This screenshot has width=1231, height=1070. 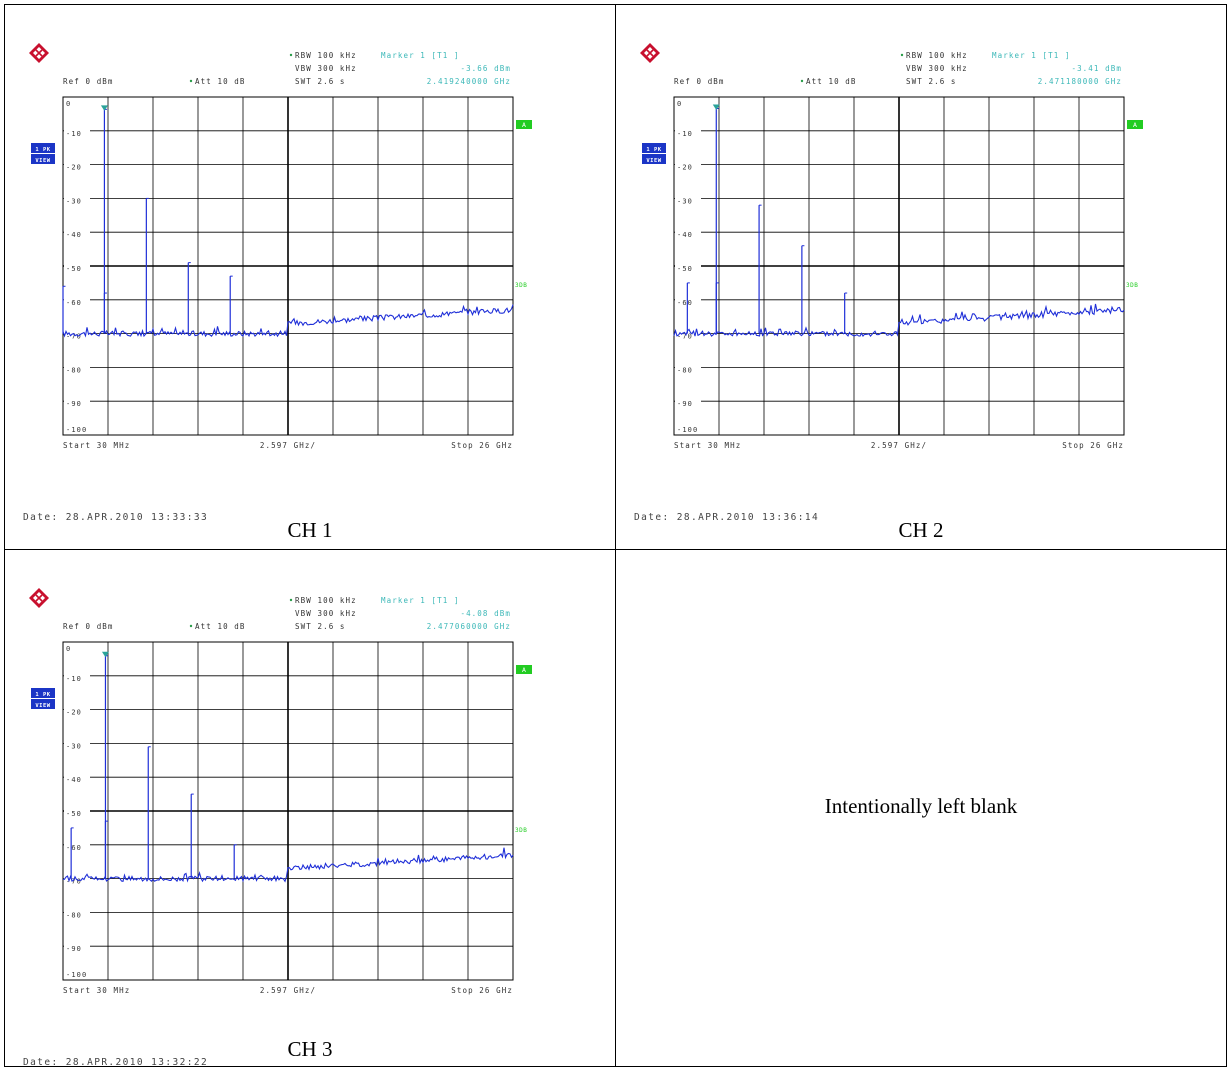 What do you see at coordinates (220, 626) in the screenshot?
I see `attenuation-label: Att 10 dB` at bounding box center [220, 626].